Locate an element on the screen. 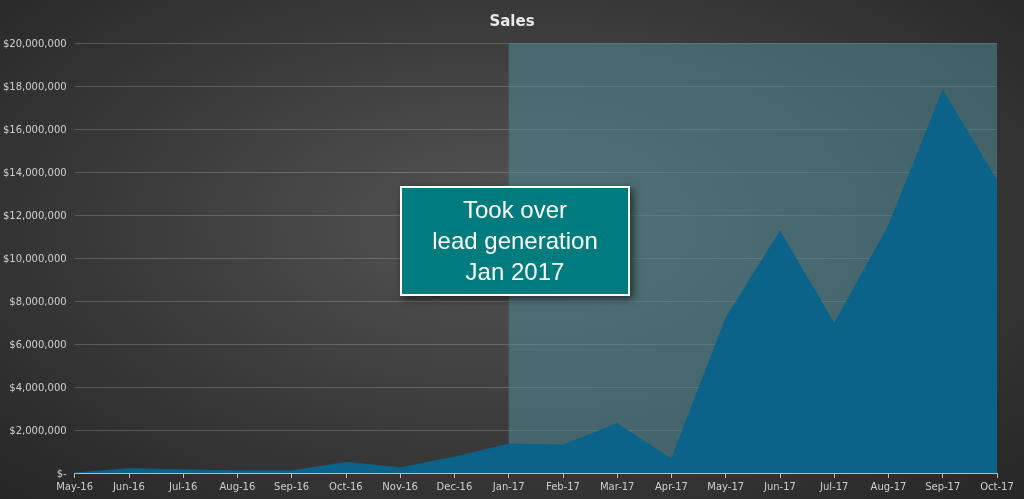 Image resolution: width=1024 pixels, height=499 pixels. y-tick-label: $16,000,000 is located at coordinates (34, 129).